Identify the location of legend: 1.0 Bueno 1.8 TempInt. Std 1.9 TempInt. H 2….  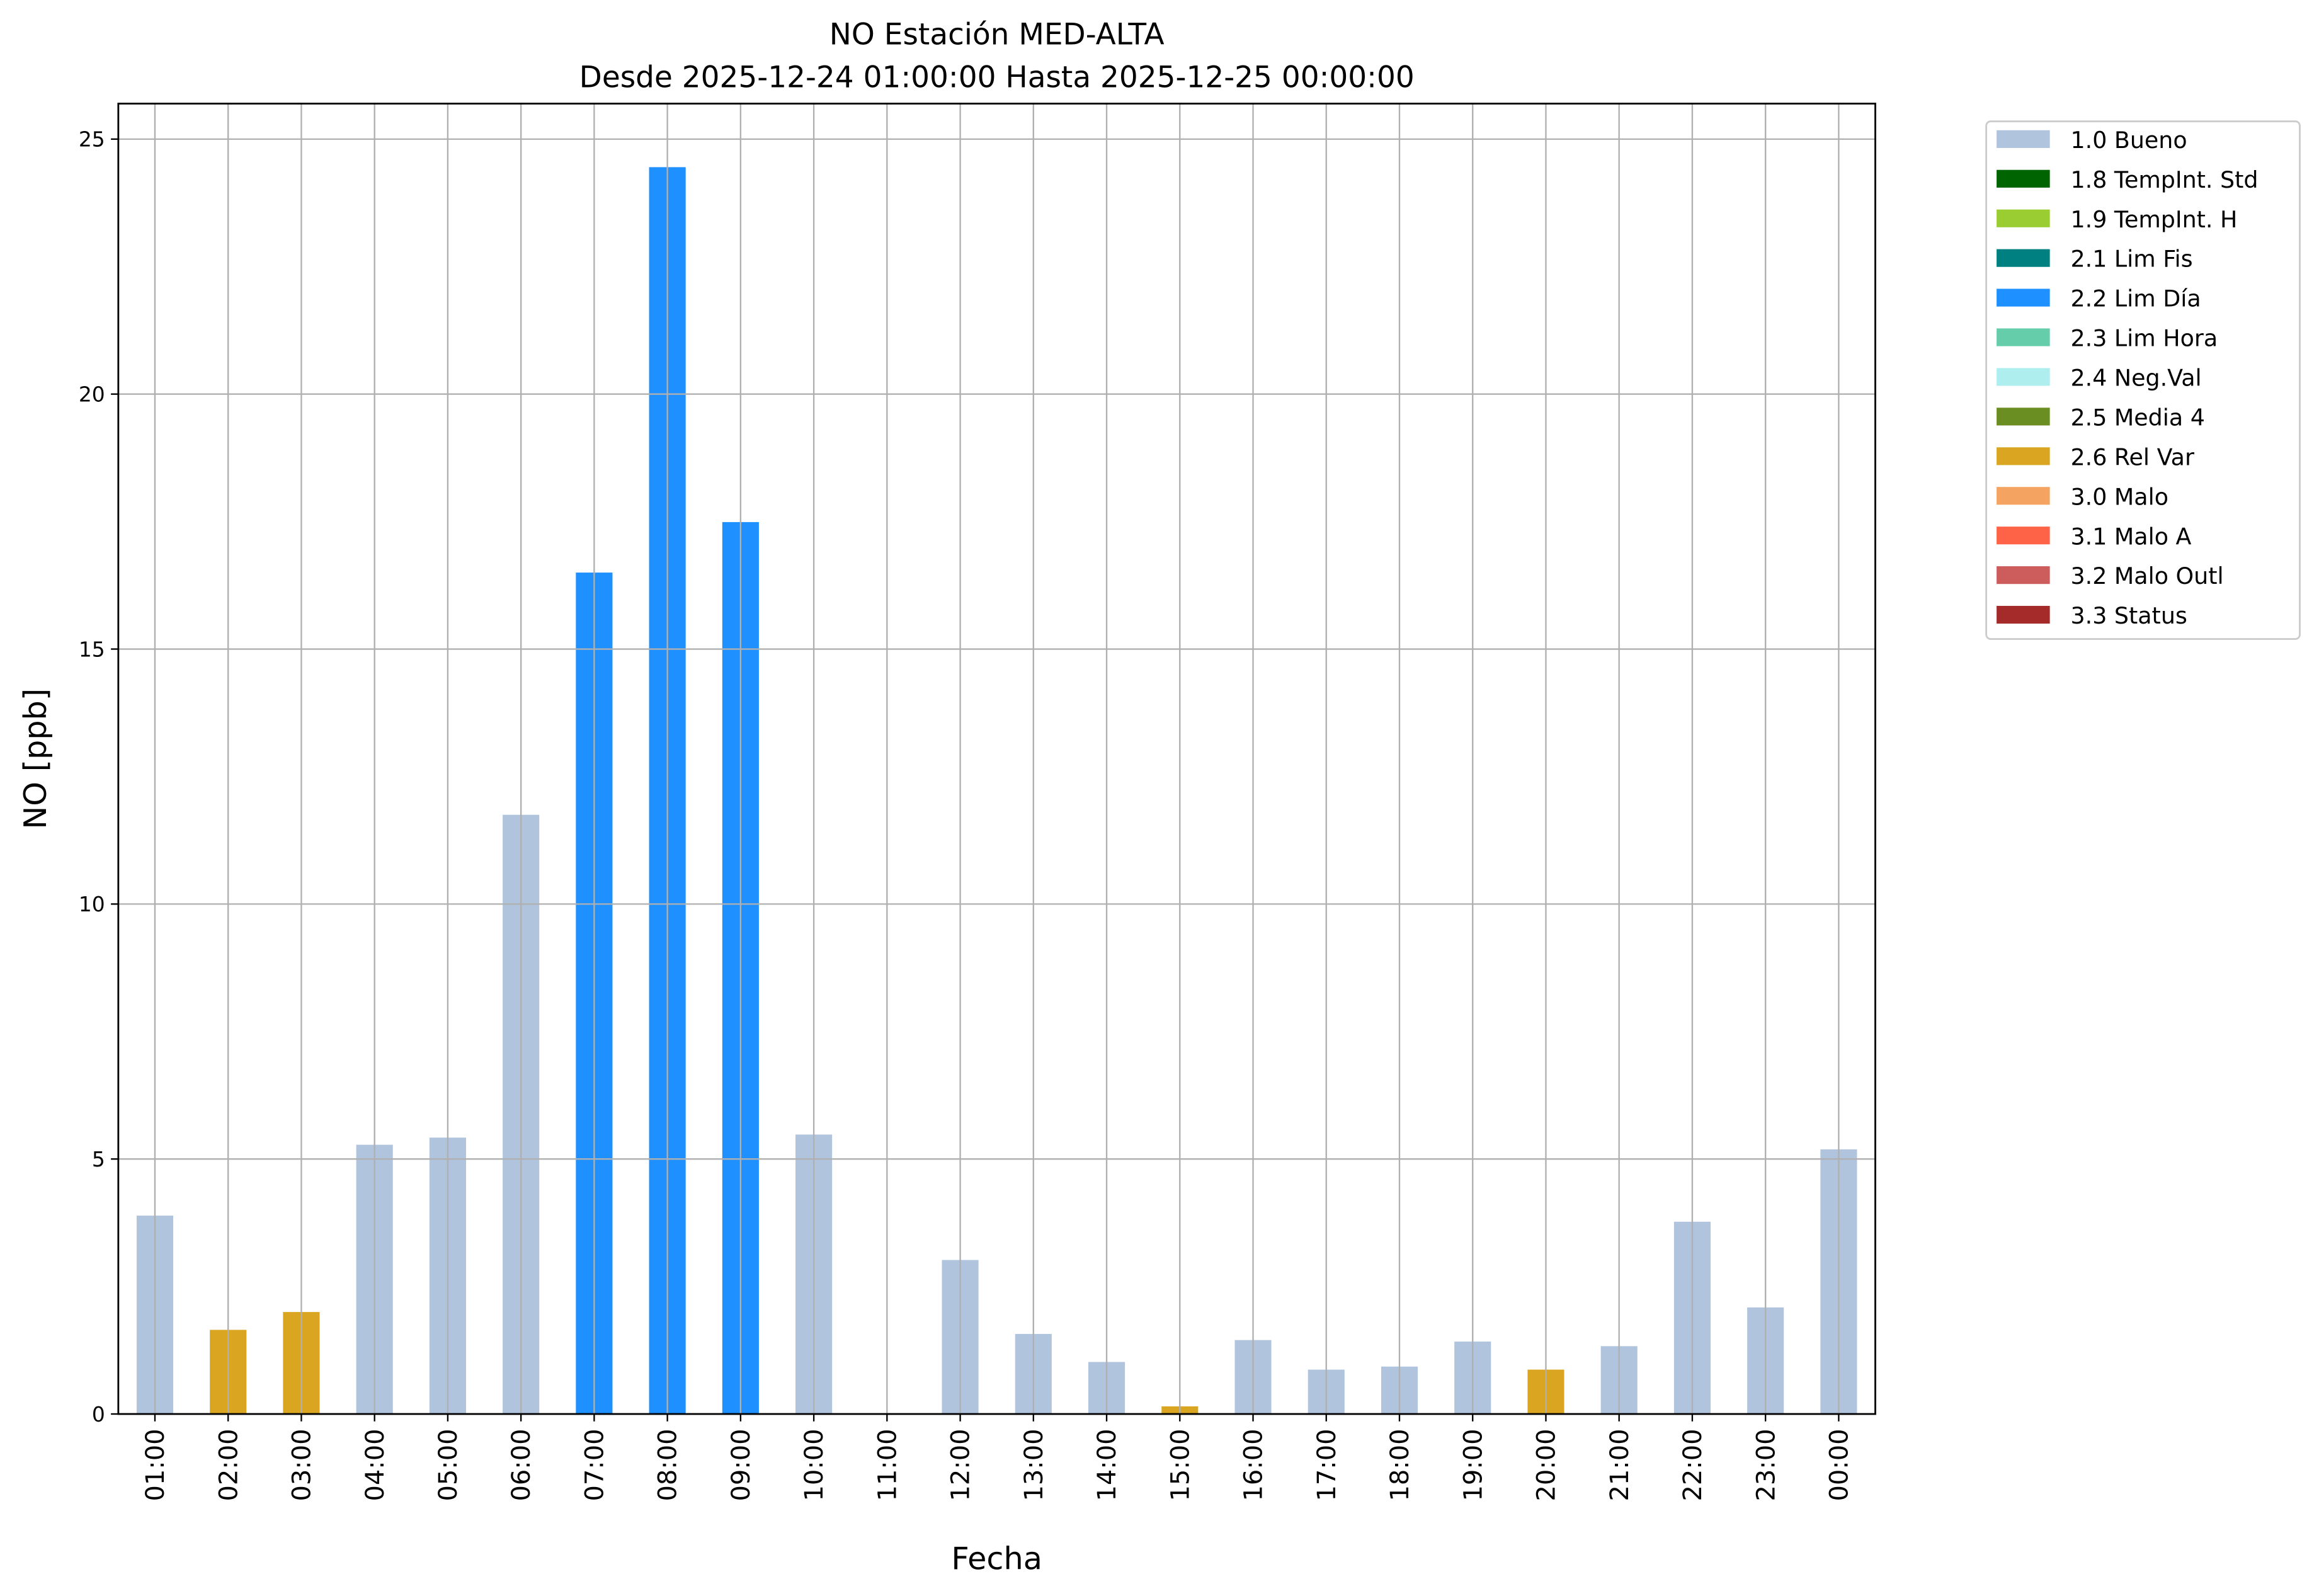
(2143, 380).